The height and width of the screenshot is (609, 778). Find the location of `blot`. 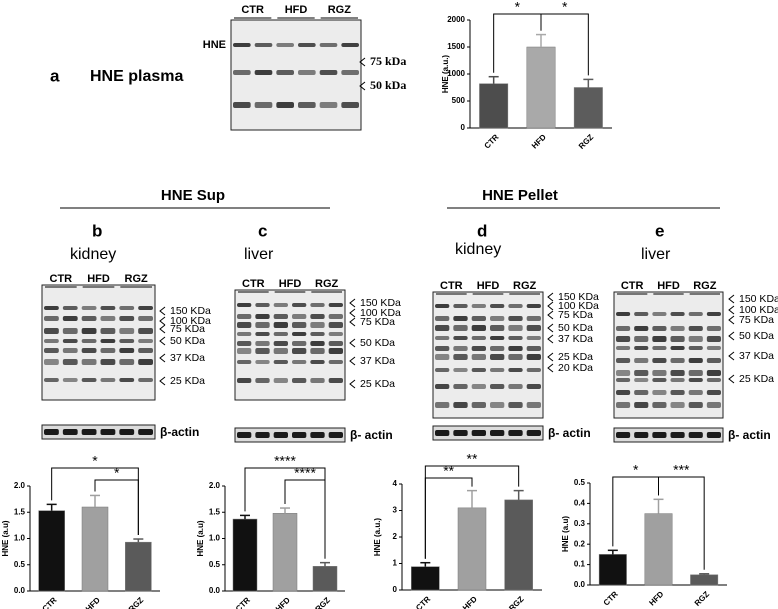

blot is located at coordinates (296, 75).